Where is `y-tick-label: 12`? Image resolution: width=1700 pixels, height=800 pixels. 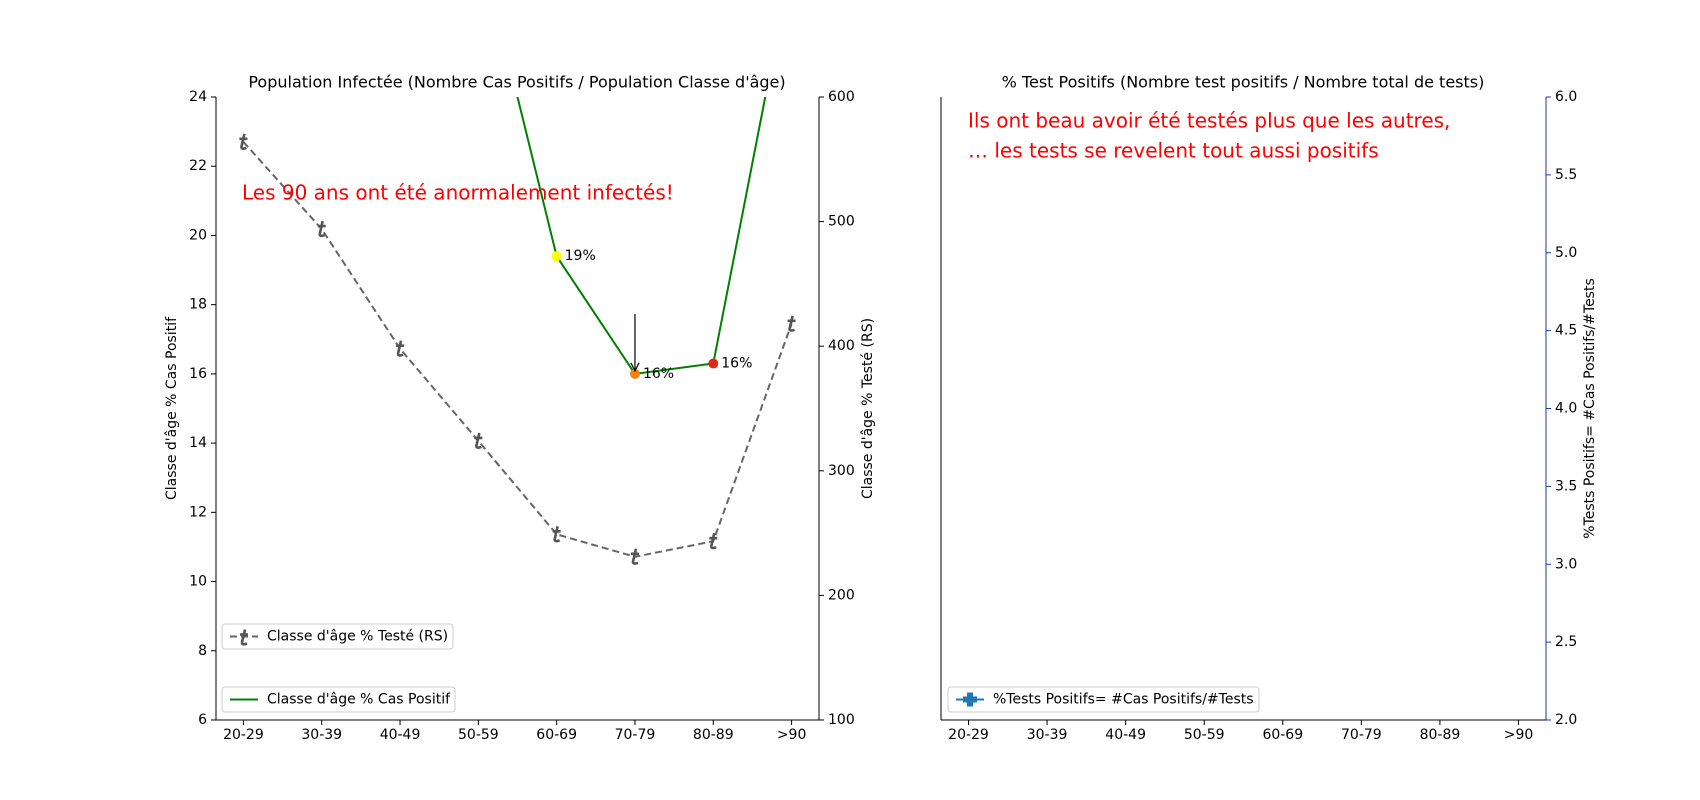
y-tick-label: 12 is located at coordinates (198, 512).